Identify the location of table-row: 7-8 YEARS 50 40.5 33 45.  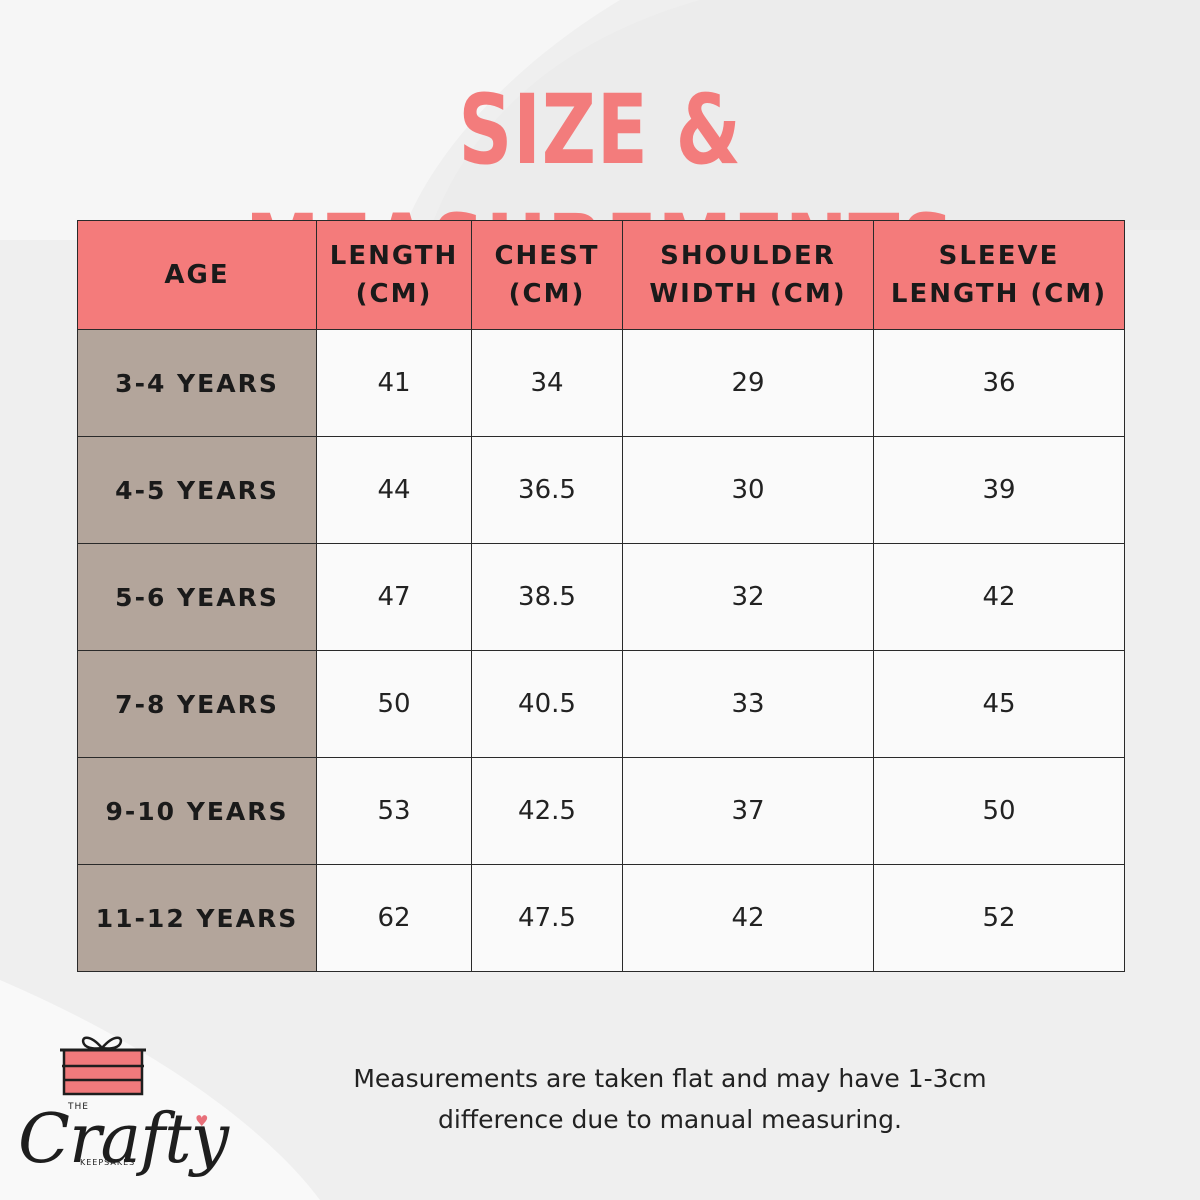
(601, 704).